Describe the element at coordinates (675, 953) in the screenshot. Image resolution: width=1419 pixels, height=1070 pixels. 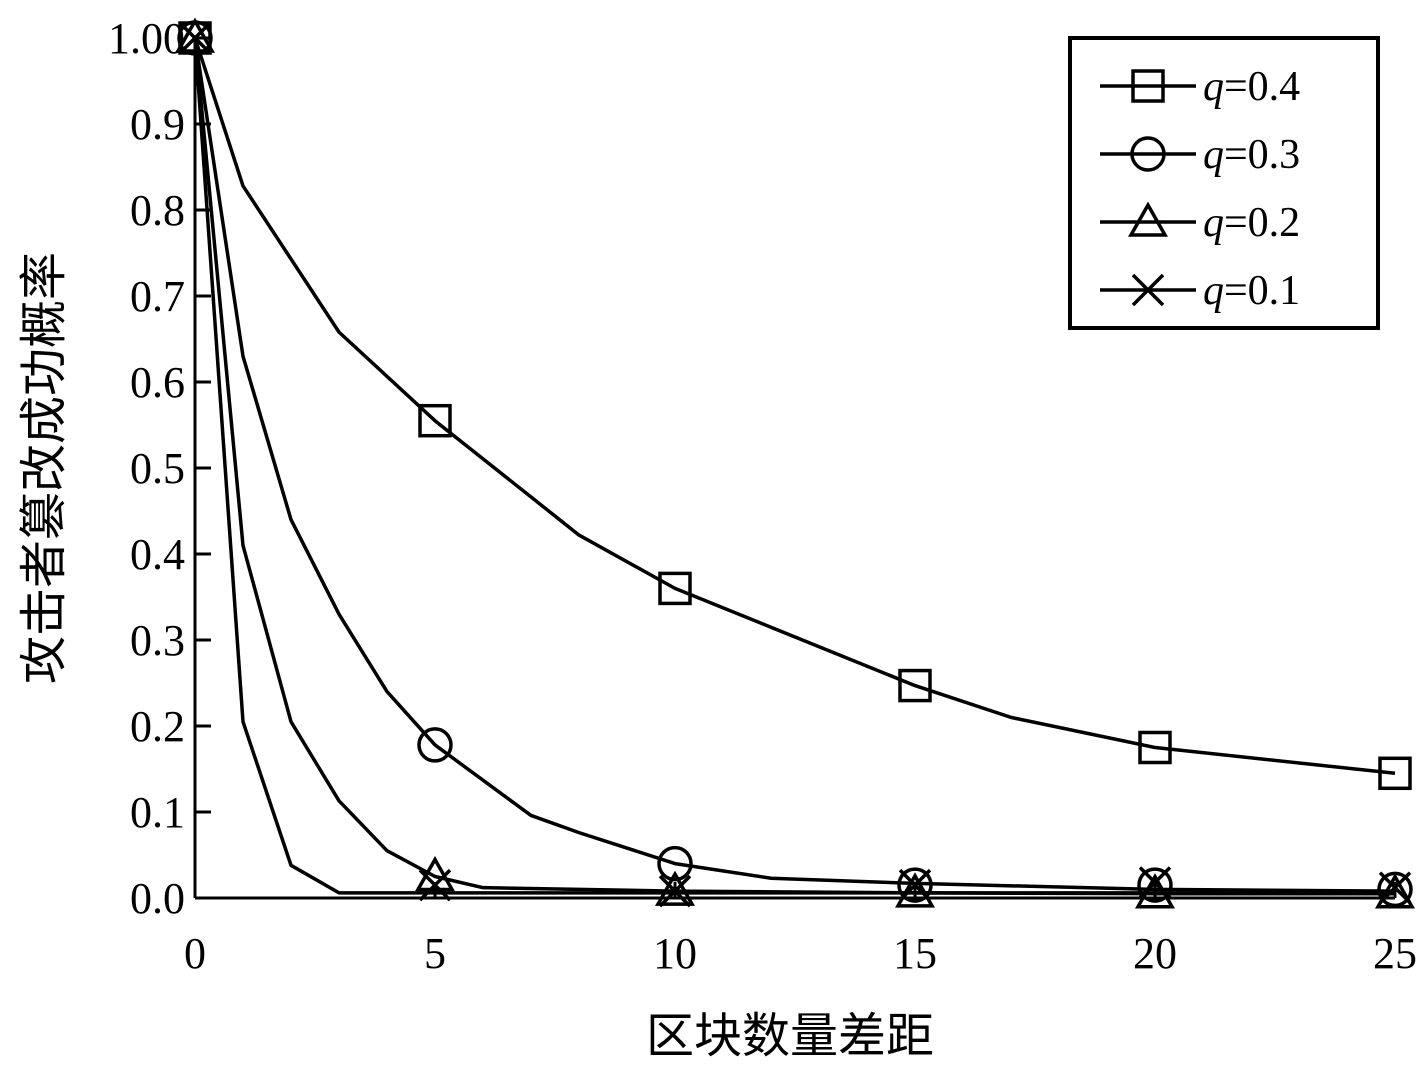
I see `x-tick-label: 10` at that location.